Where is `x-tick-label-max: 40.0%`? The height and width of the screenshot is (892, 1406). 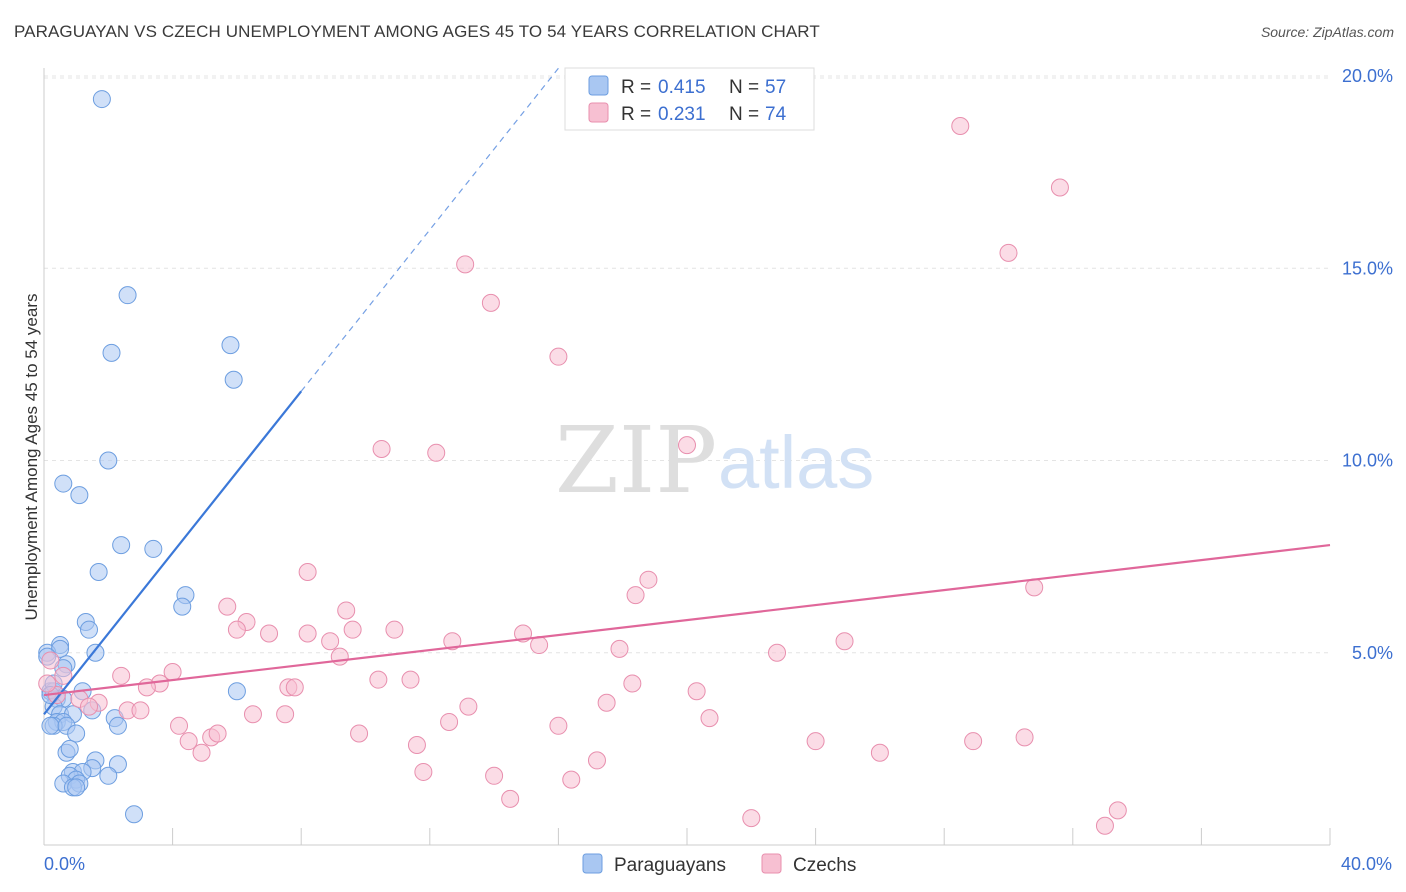 x-tick-label-max: 40.0% is located at coordinates (1366, 864).